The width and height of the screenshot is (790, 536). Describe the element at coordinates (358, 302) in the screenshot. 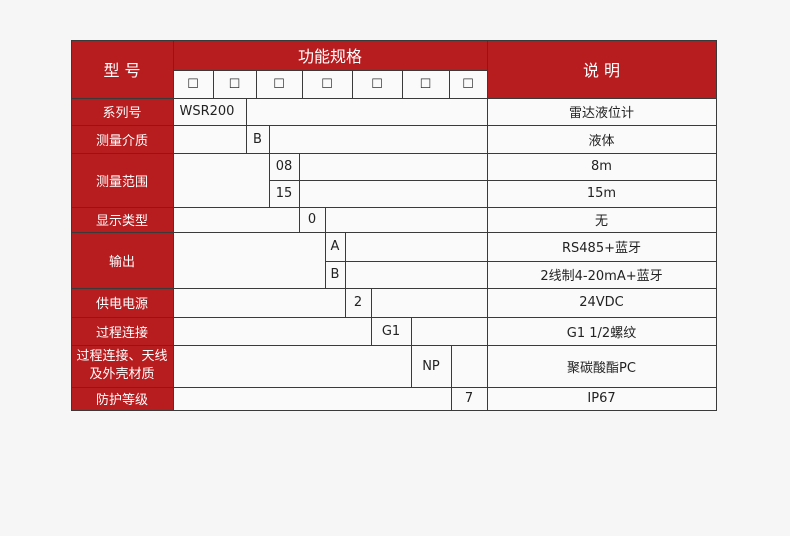

I see `code-cell: 2` at that location.